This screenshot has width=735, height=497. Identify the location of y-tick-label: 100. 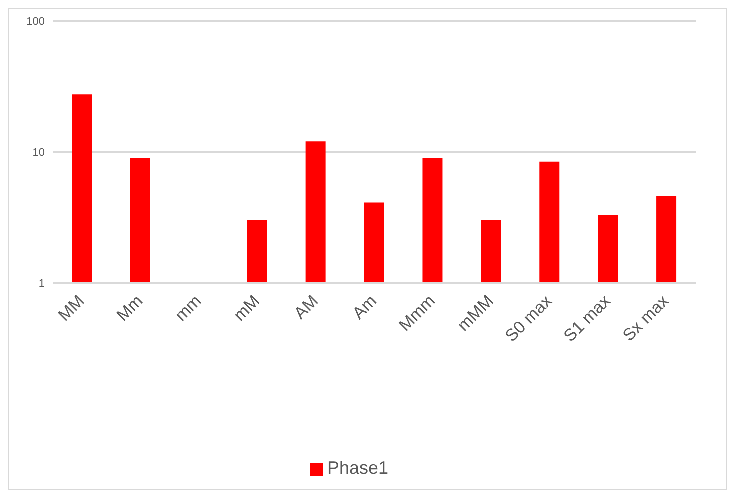
(35, 22).